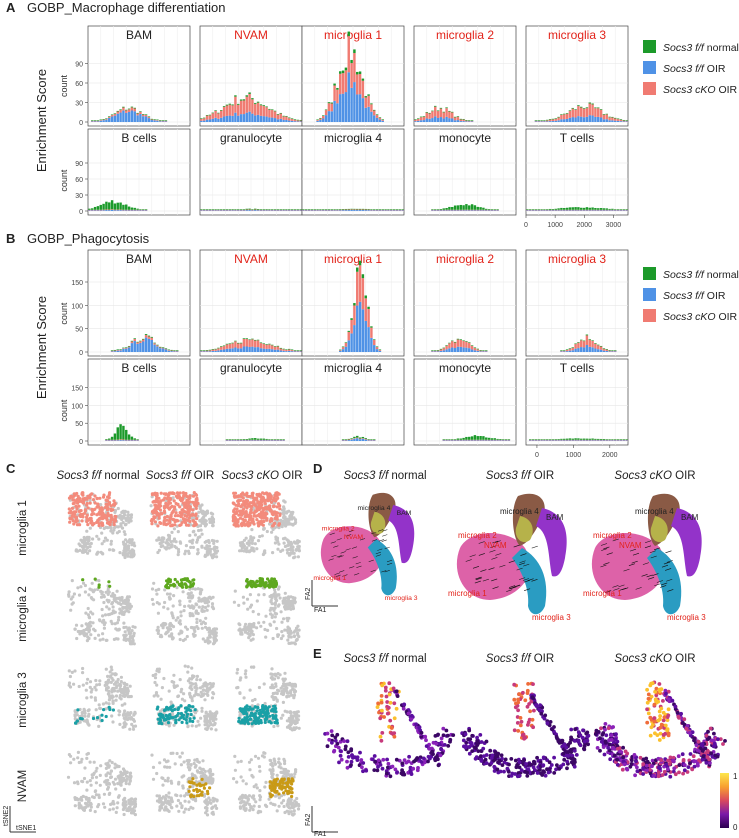  Describe the element at coordinates (701, 275) in the screenshot. I see `legend-label: Socs3 f/f normal` at that location.